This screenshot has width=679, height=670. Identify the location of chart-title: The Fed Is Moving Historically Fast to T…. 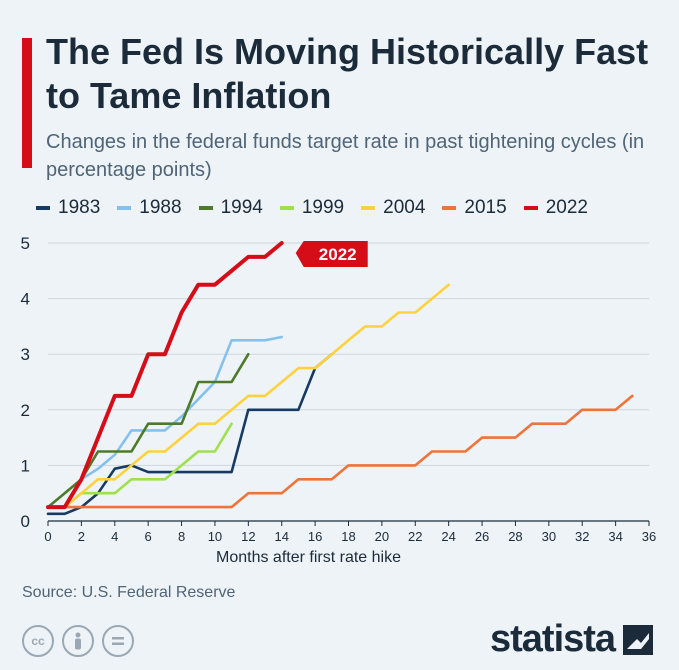
(347, 73).